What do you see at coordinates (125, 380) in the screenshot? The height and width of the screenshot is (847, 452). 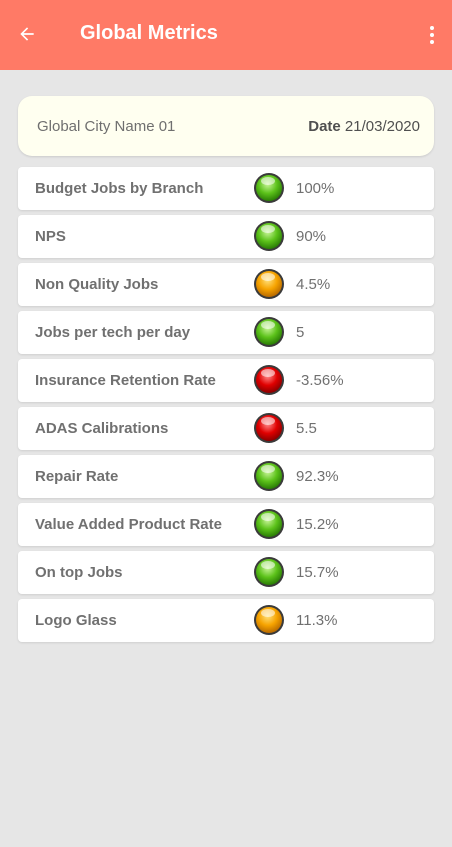 I see `metric-label: Insurance Retention Rate` at bounding box center [125, 380].